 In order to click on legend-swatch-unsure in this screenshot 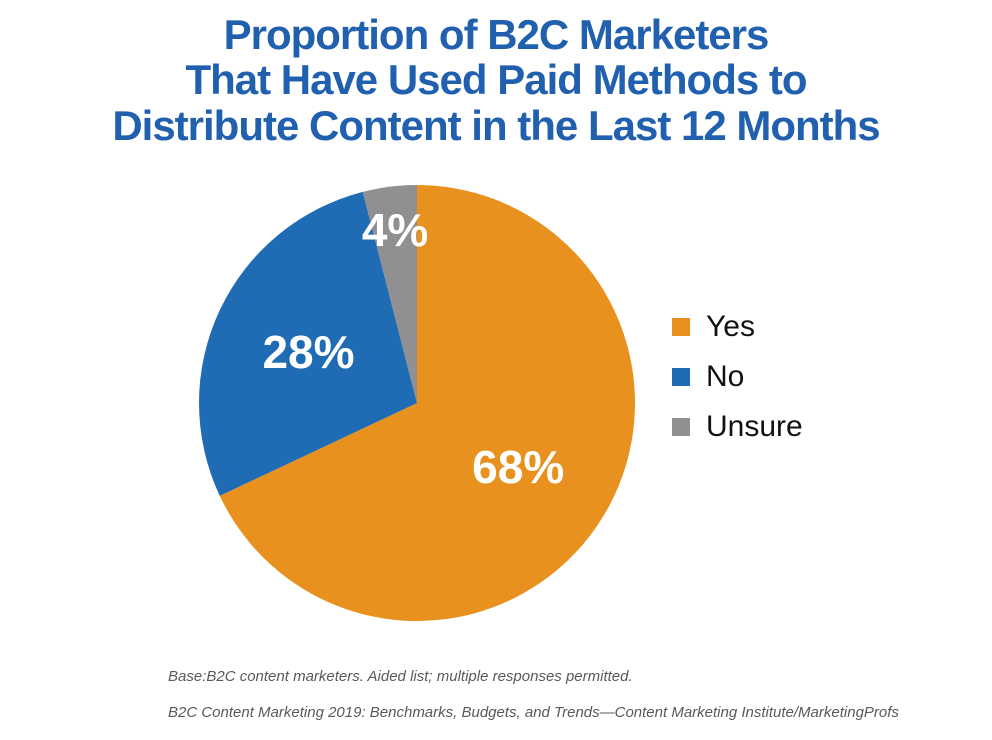, I will do `click(681, 427)`.